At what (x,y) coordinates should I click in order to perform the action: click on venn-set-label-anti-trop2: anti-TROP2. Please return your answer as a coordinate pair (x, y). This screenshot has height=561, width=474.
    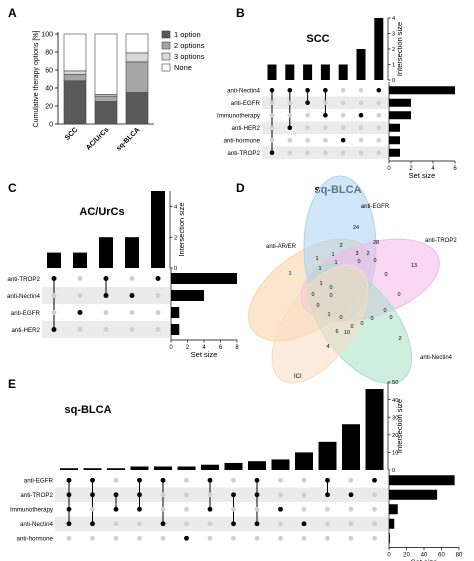
    Looking at the image, I should click on (441, 241).